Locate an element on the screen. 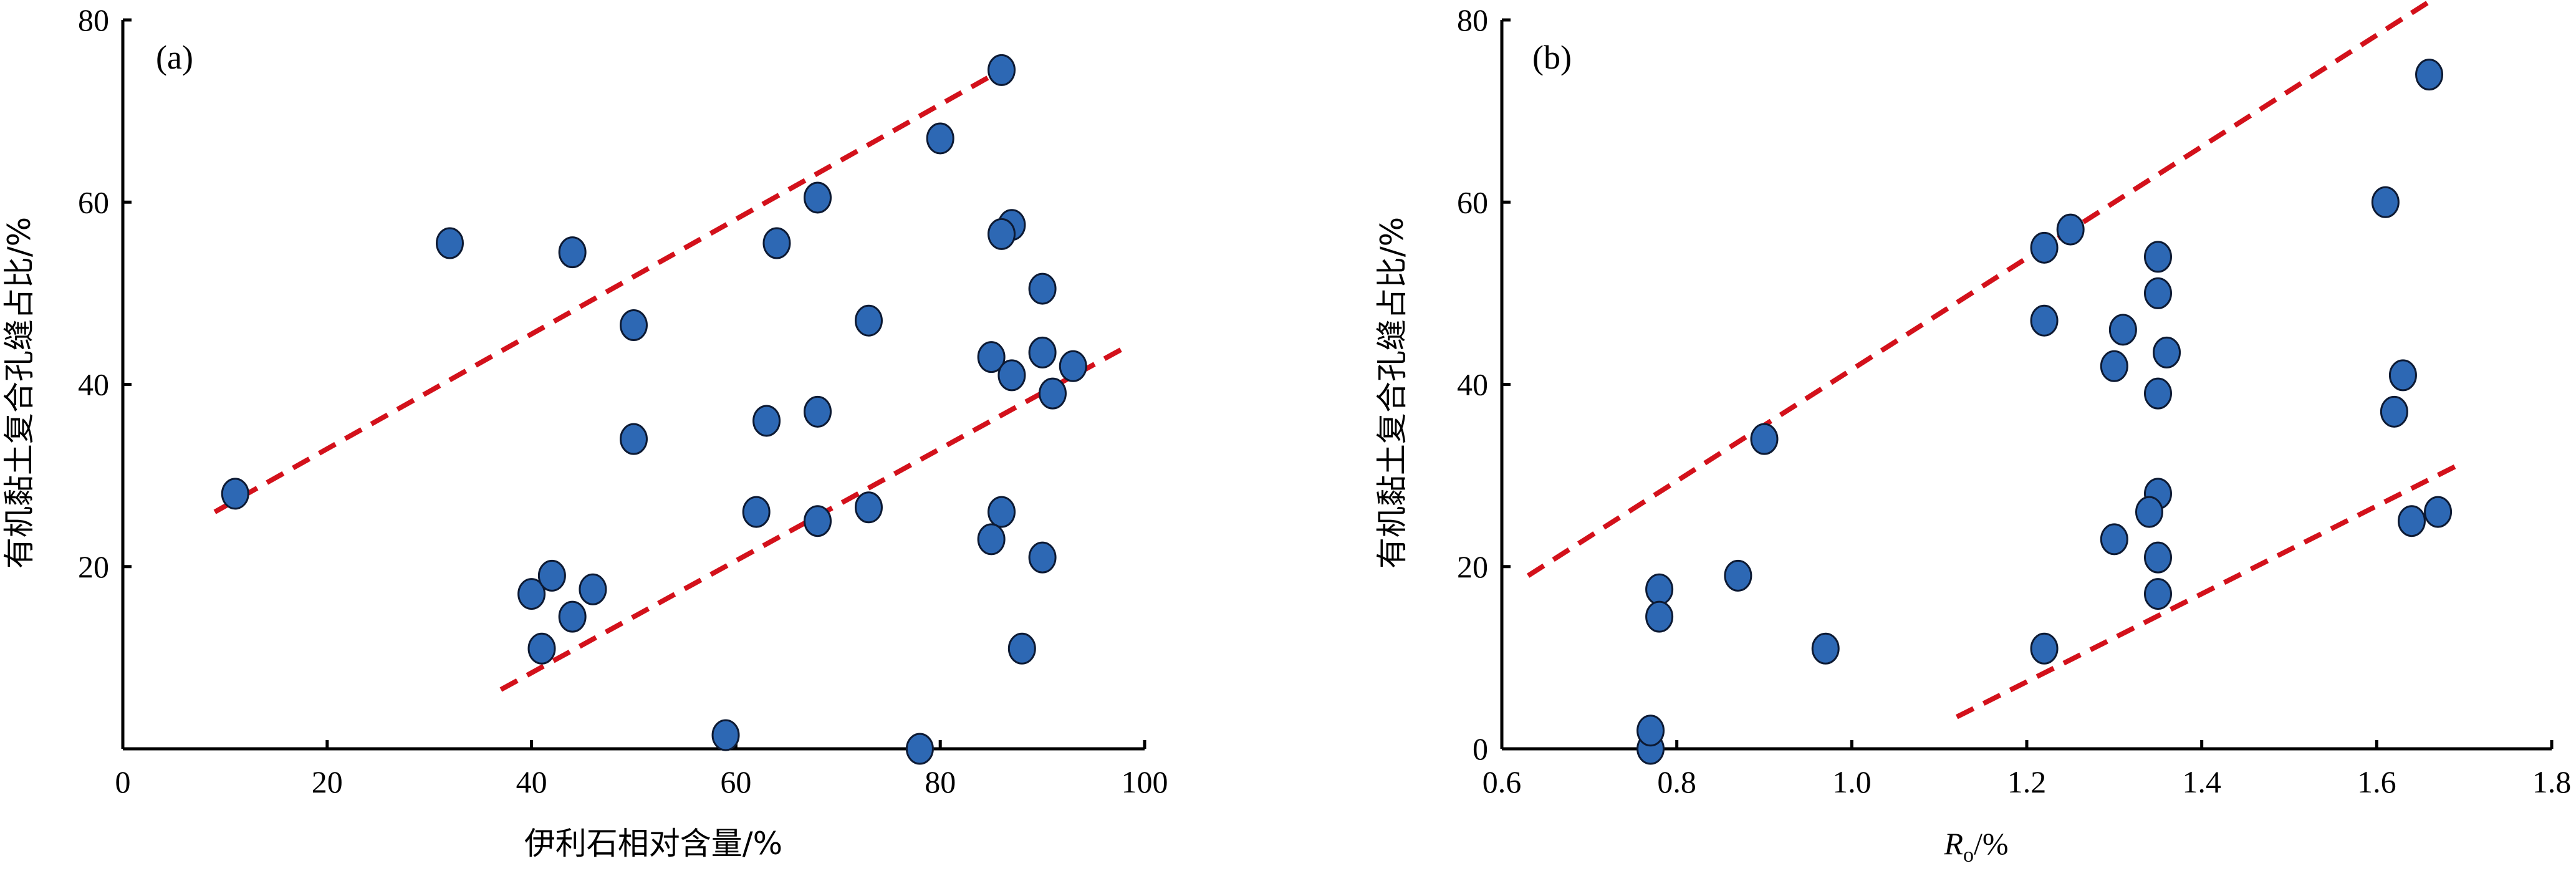 The width and height of the screenshot is (2576, 876). panel-a-x-tick-label: 80 is located at coordinates (940, 782).